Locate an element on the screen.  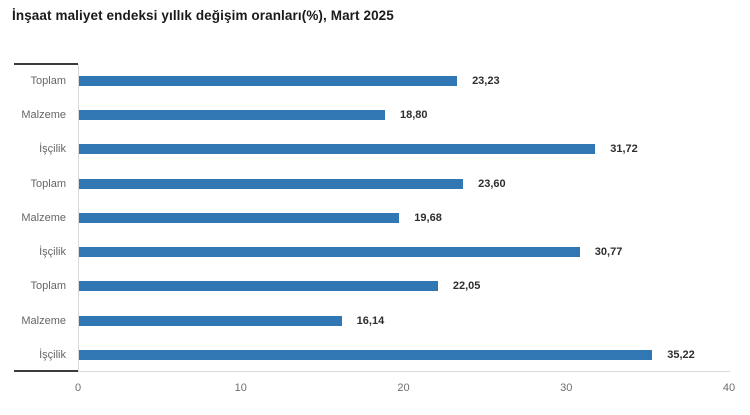
value-label: 35,22 is located at coordinates (681, 354).